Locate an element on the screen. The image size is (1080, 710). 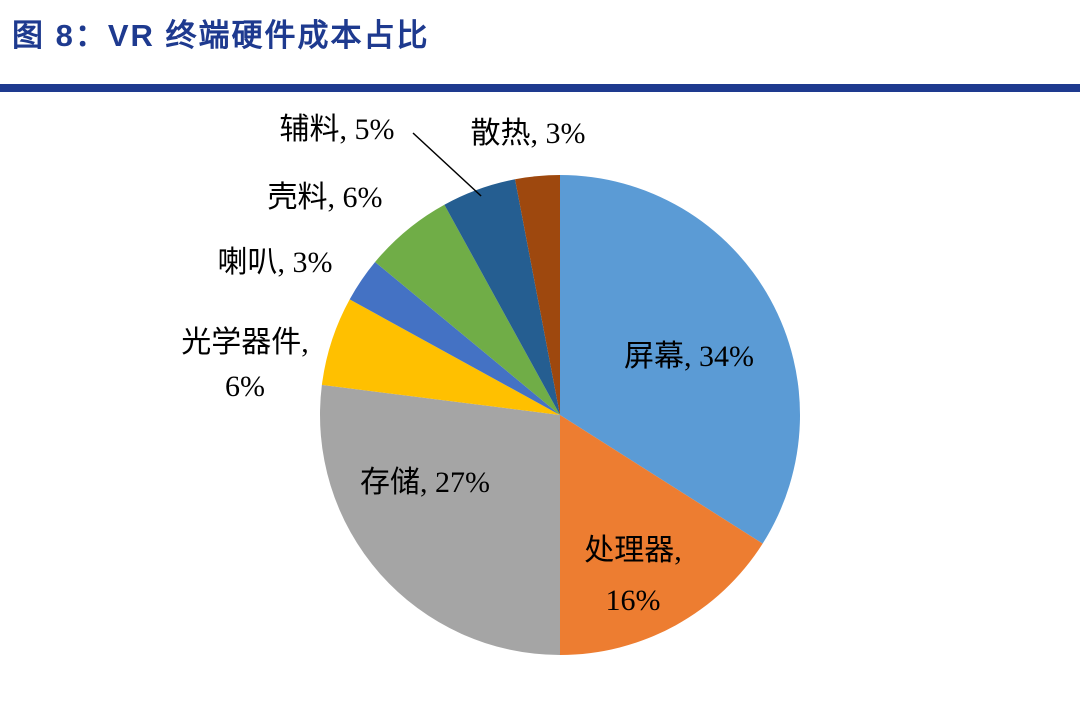
pie-label-5: 壳料, 6% is located at coordinates (325, 197).